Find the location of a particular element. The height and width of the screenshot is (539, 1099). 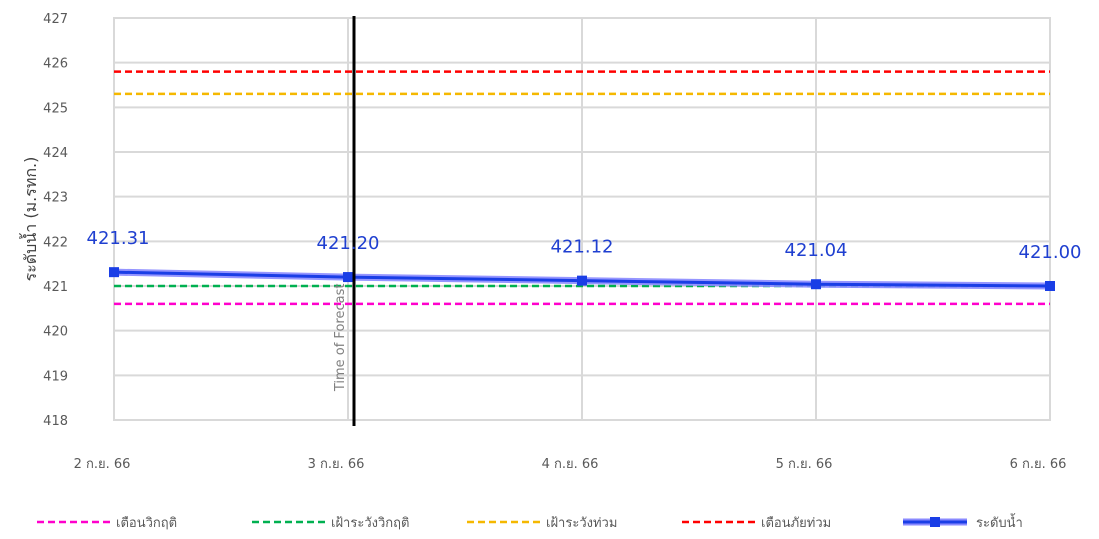

y-tick-label: 426 is located at coordinates (55, 64).